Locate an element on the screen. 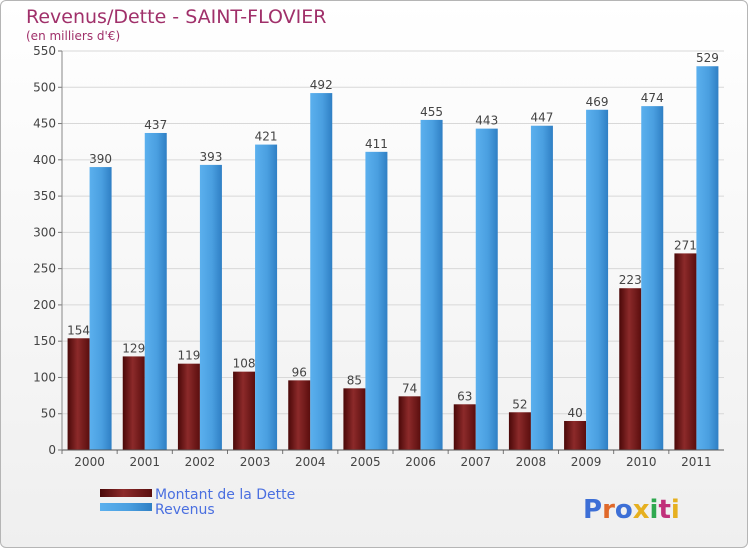 This screenshot has width=750, height=550. chart-title: Revenus/Dette - SAINT-FLOVIER is located at coordinates (176, 17).